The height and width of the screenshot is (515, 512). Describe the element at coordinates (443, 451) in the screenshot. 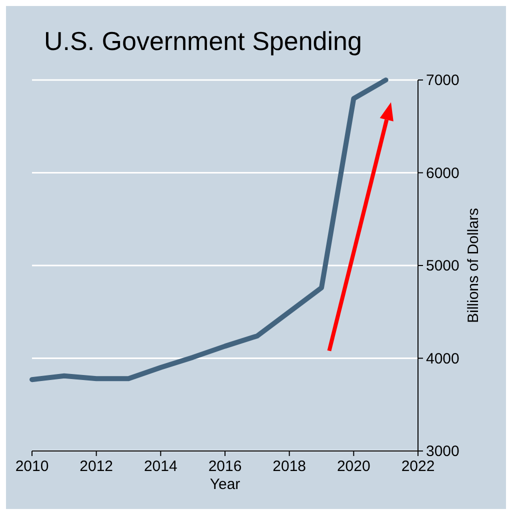

I see `y-tick-label: 3000` at that location.